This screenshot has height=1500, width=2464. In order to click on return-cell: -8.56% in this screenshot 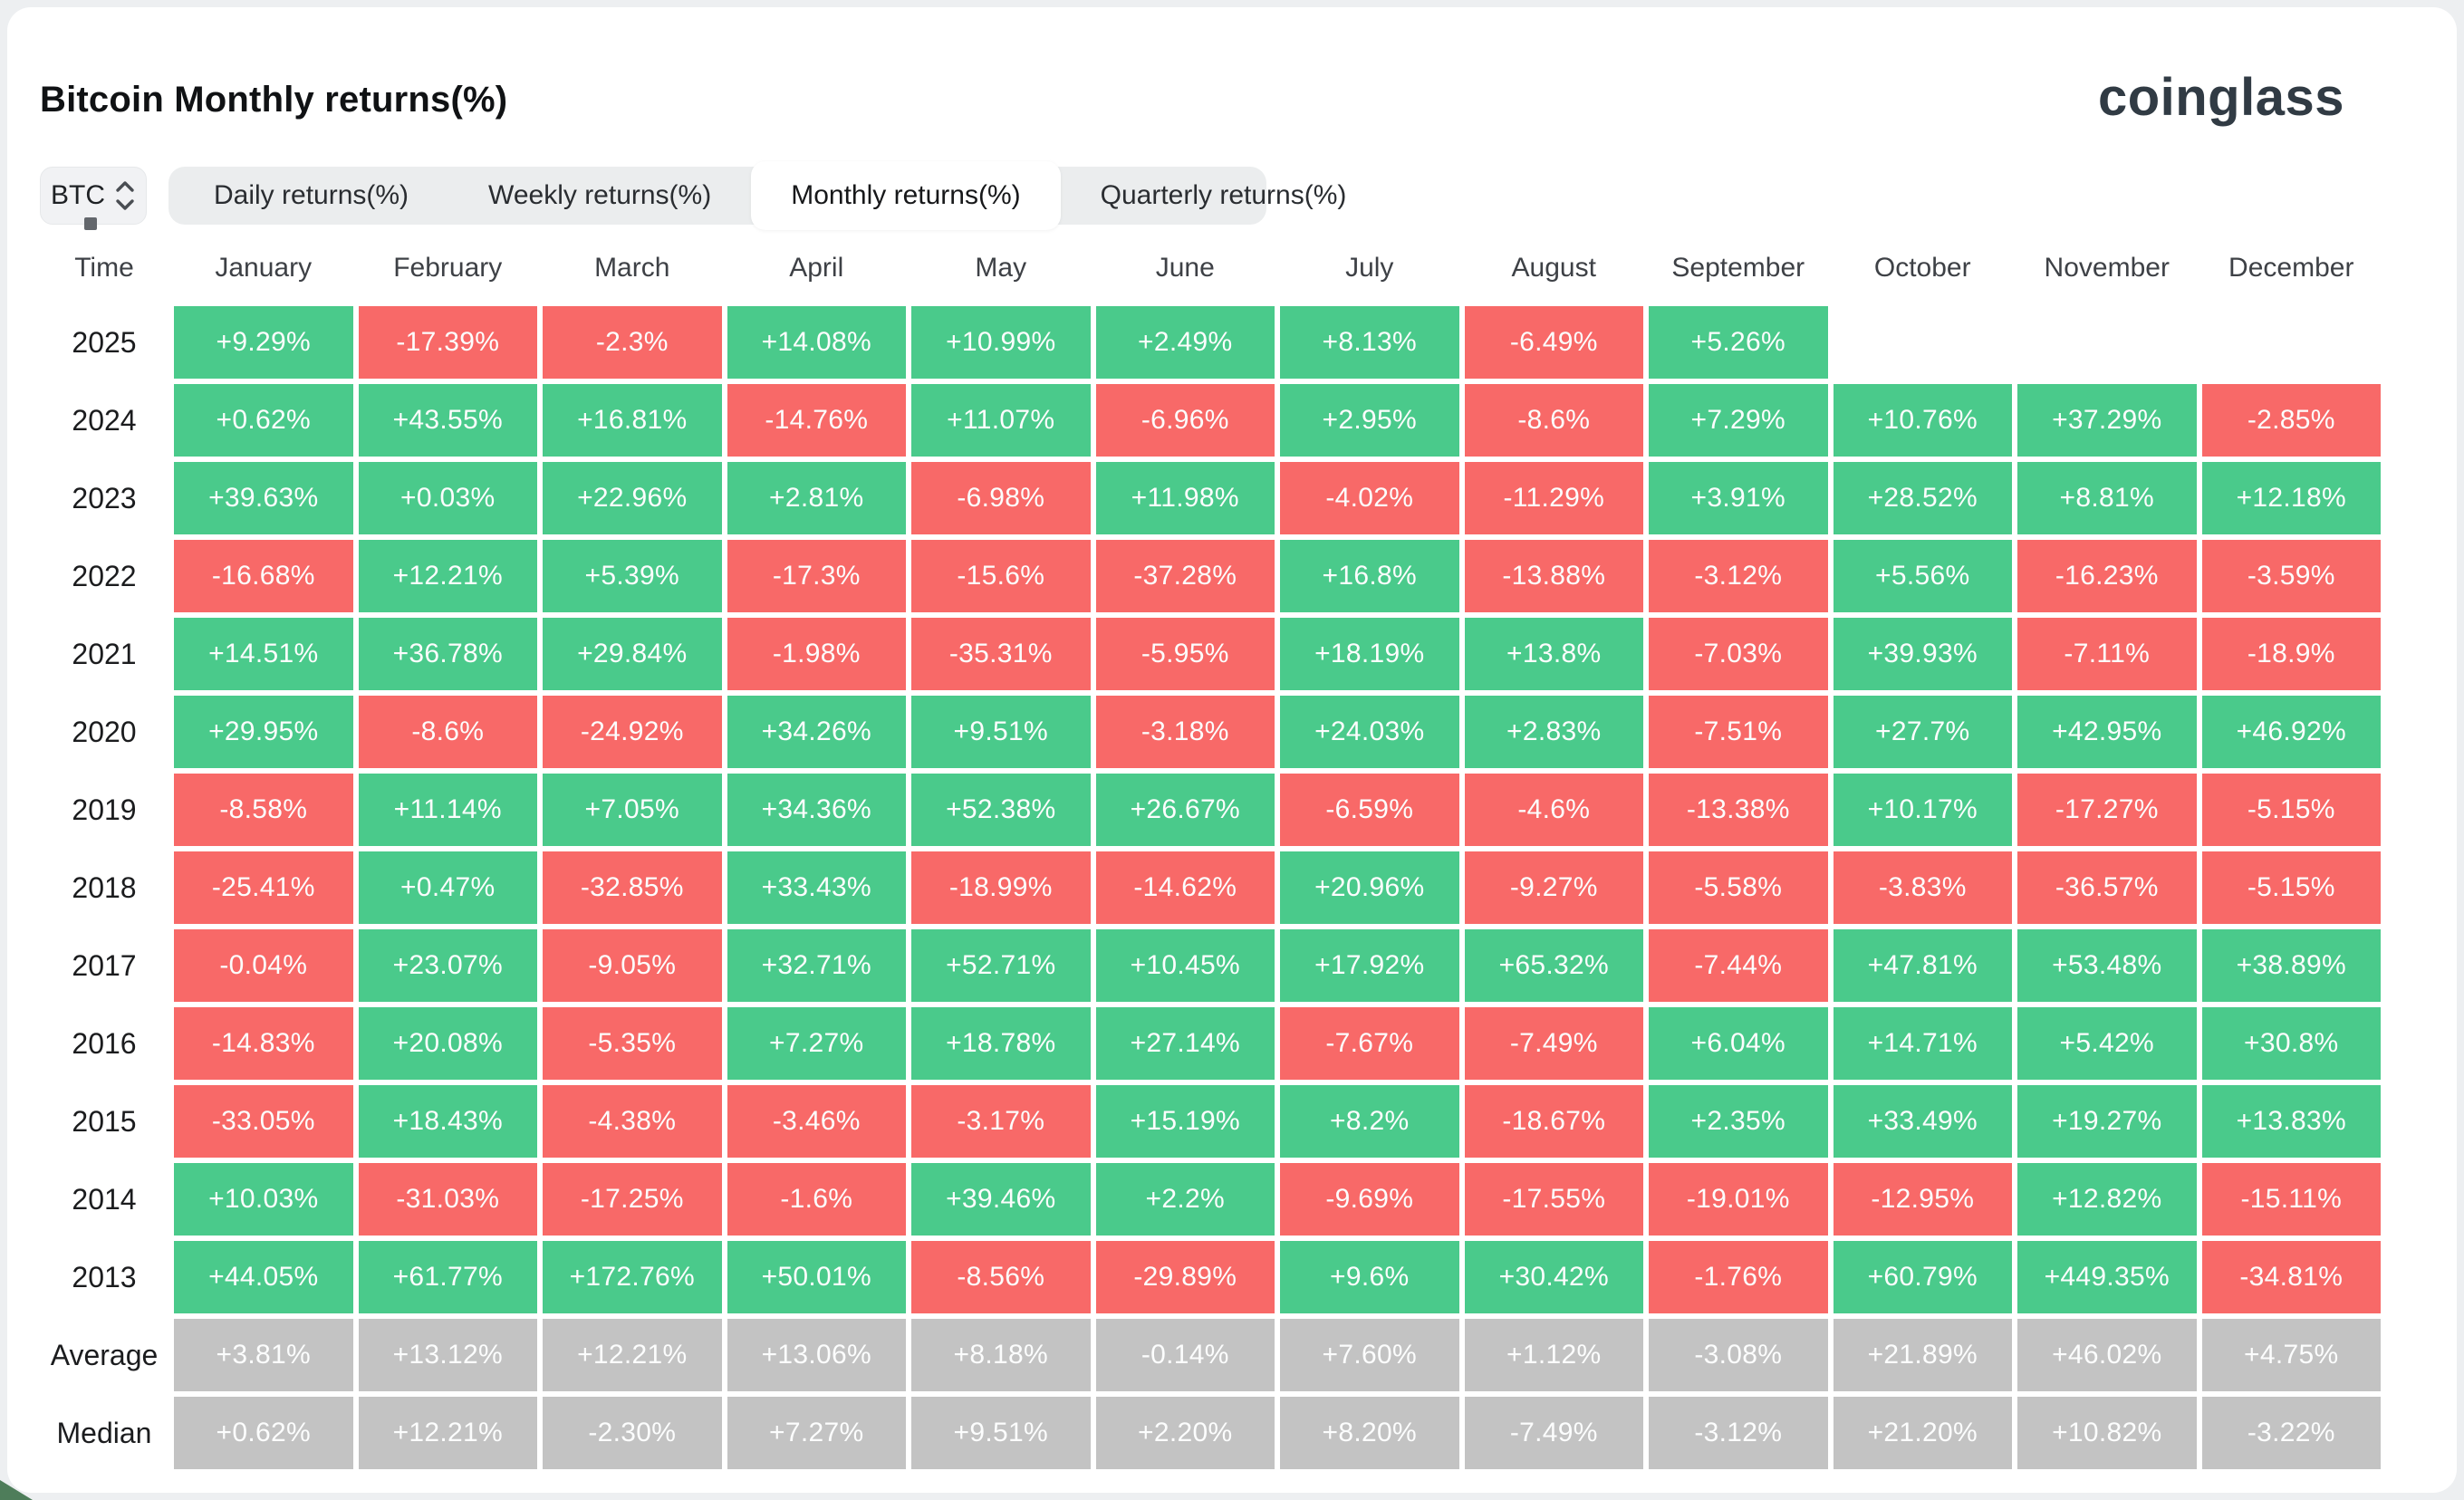, I will do `click(1001, 1277)`.